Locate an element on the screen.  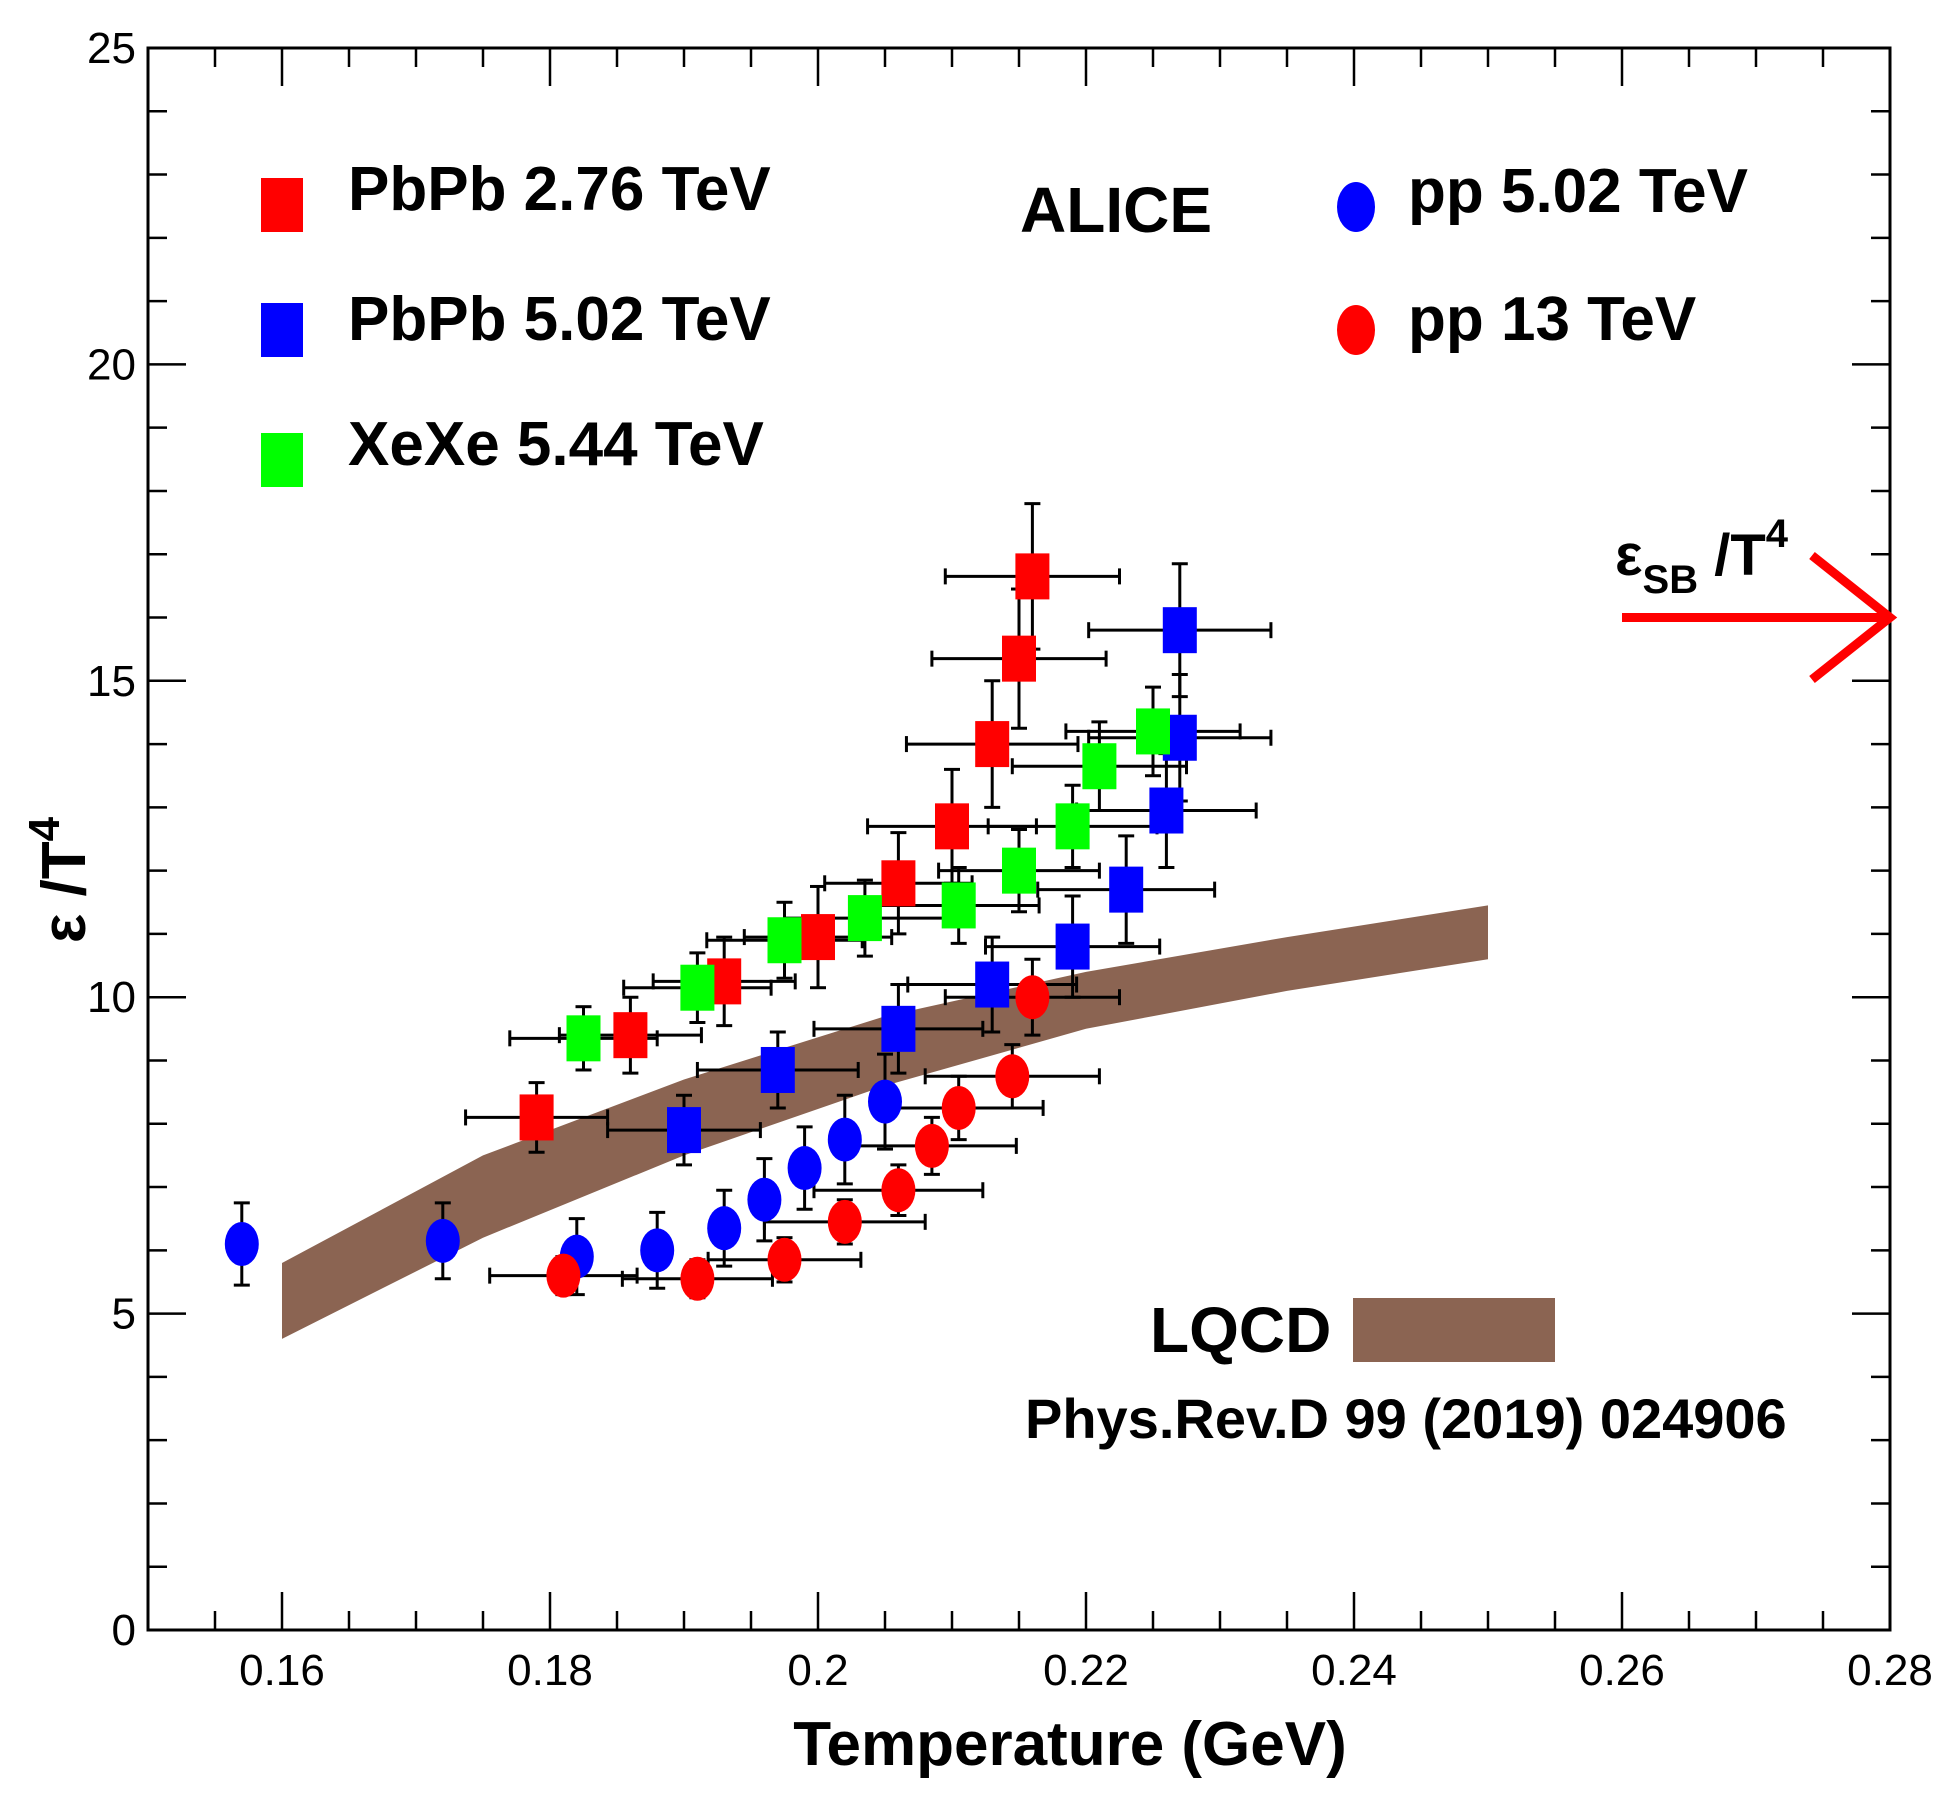
svg-text: ε /T4 is located at coordinates (59, 879).